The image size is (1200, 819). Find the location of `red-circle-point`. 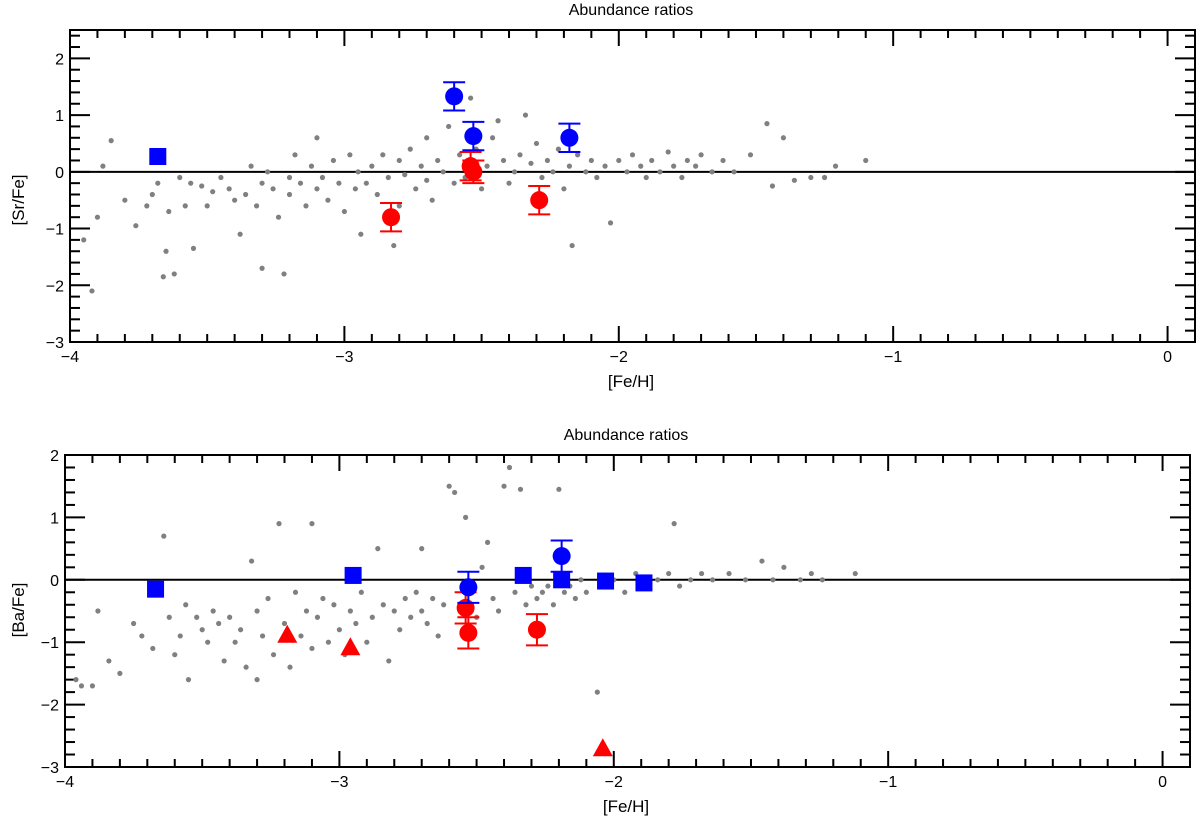

red-circle-point is located at coordinates (539, 200).